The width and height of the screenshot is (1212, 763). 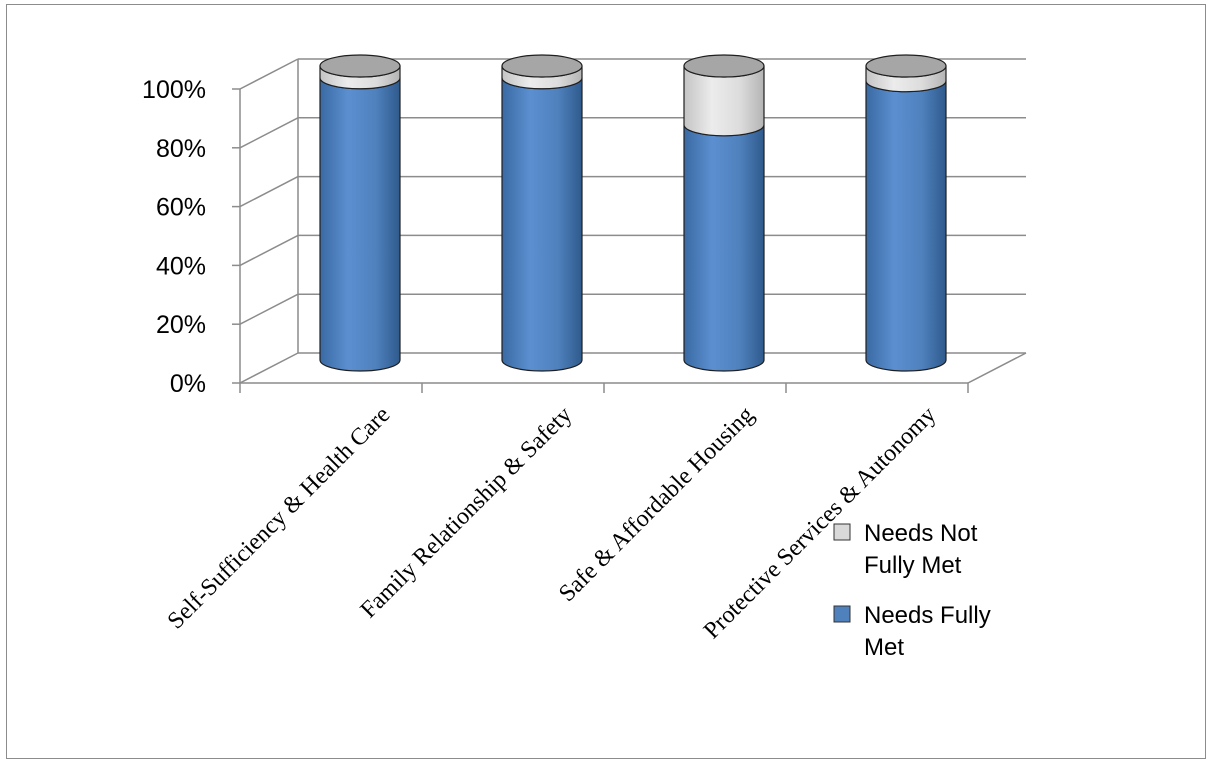 I want to click on legend: Needs Not Fully Met Needs Fully Met, so click(x=912, y=590).